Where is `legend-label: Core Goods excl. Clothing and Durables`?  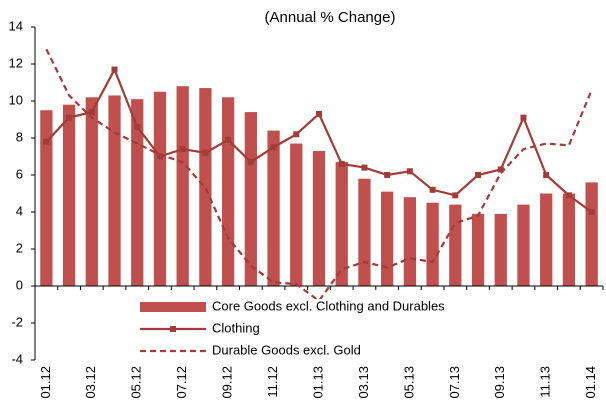
legend-label: Core Goods excl. Clothing and Durables is located at coordinates (328, 305).